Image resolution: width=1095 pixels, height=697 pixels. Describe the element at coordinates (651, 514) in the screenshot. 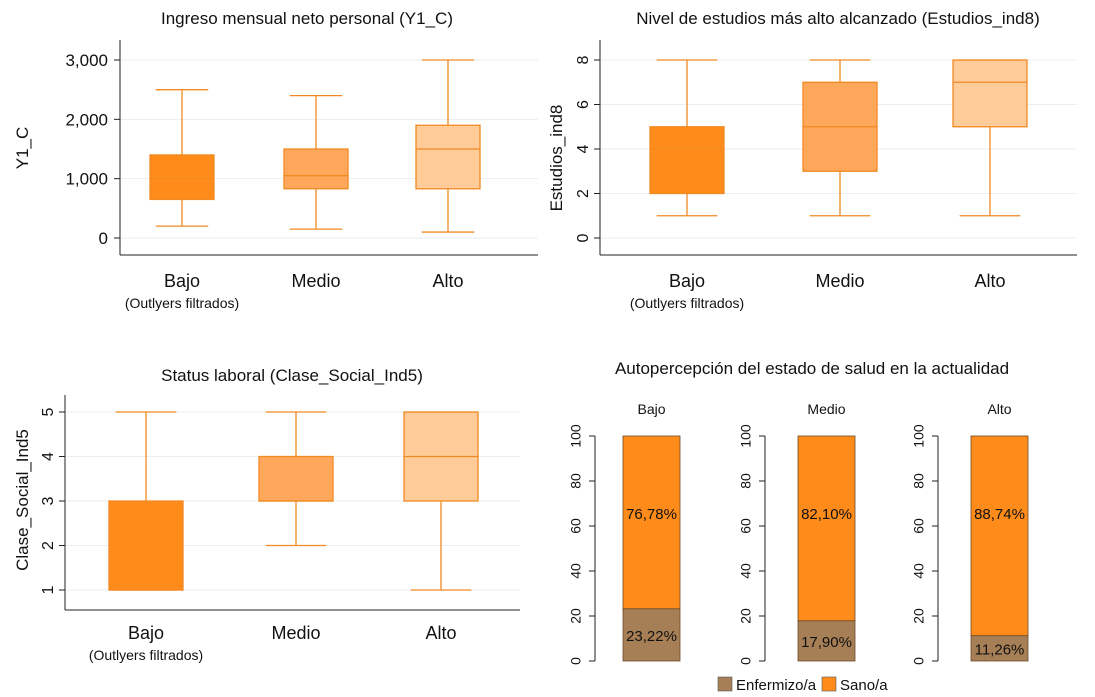

I see `data-label: 76,78%` at that location.